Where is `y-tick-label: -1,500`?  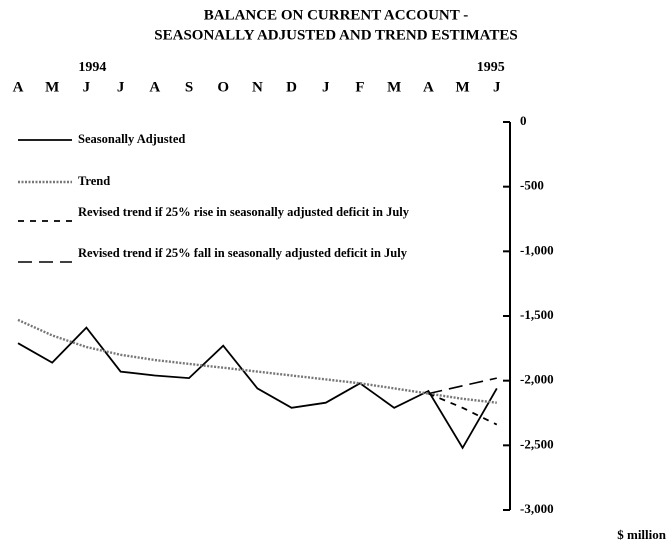
y-tick-label: -1,500 is located at coordinates (537, 314).